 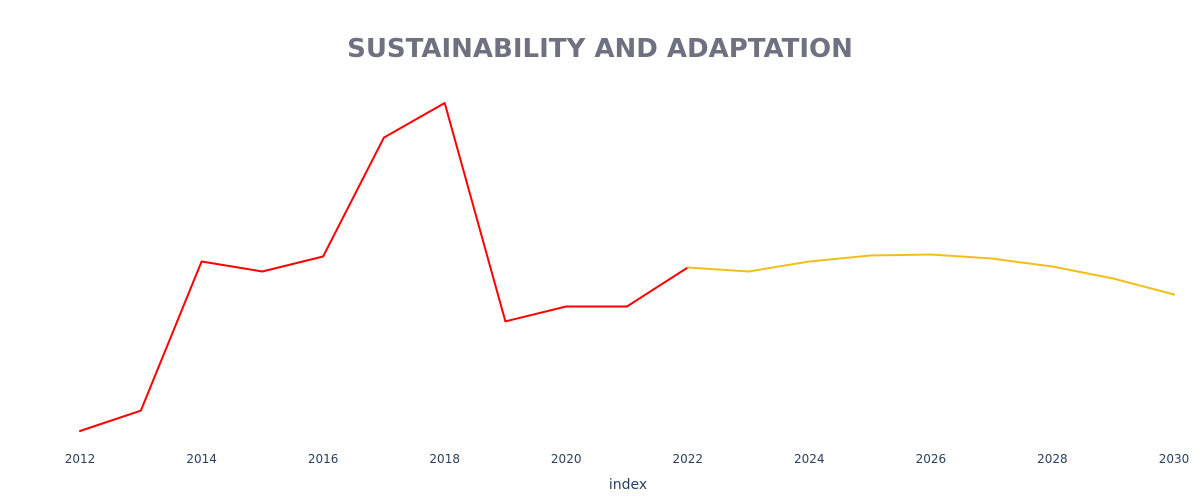 What do you see at coordinates (1052, 459) in the screenshot?
I see `x-tick-label: 2028` at bounding box center [1052, 459].